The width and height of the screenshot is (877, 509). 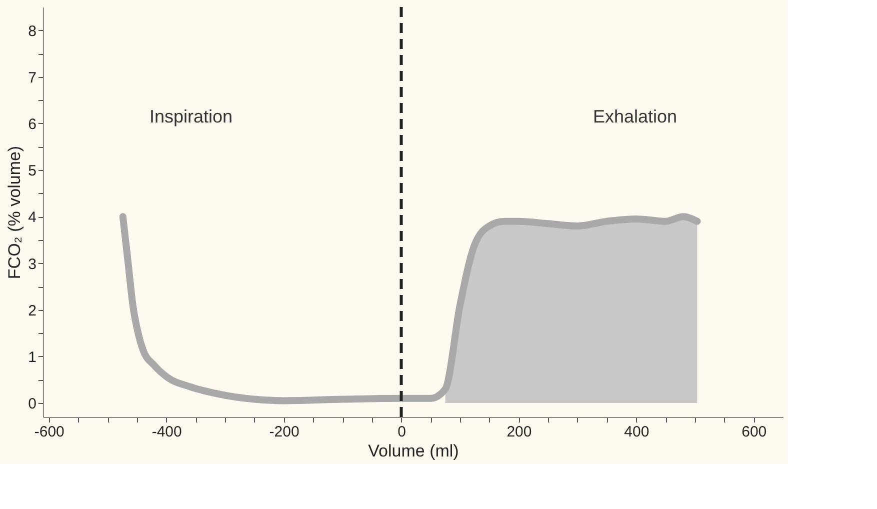 What do you see at coordinates (32, 31) in the screenshot?
I see `y-tick-label: 8` at bounding box center [32, 31].